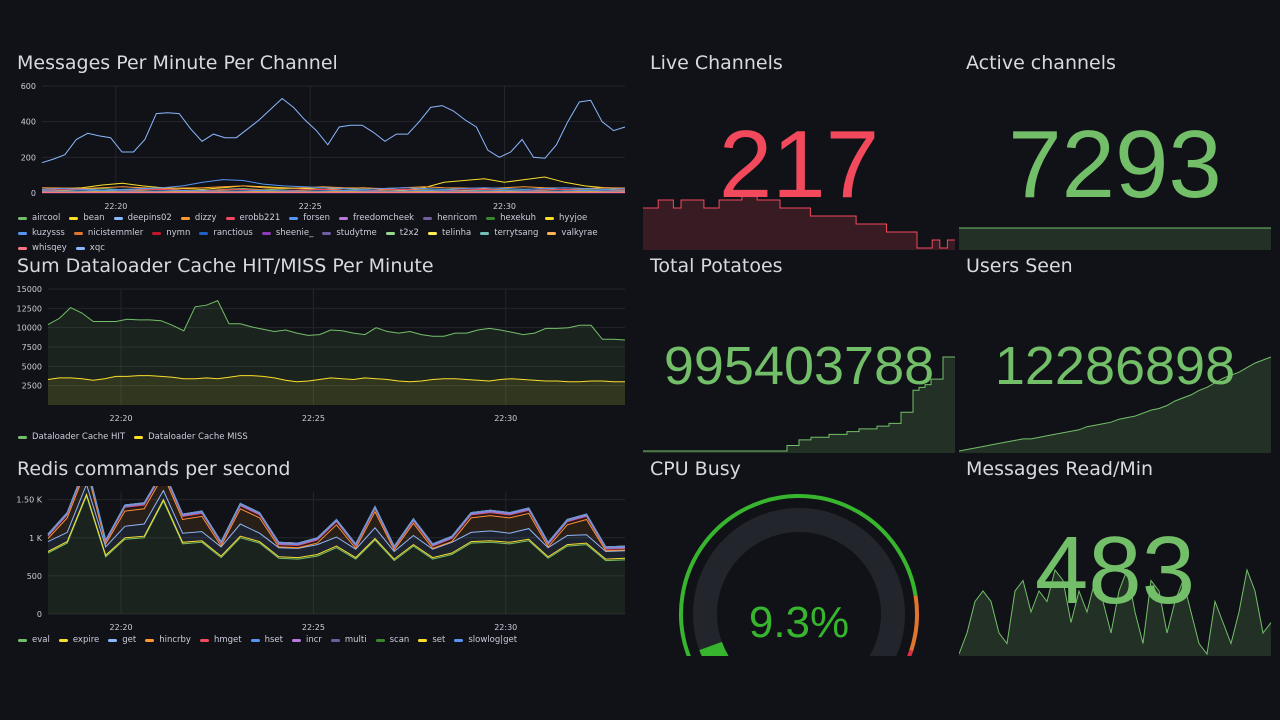 This screenshot has width=1280, height=720. I want to click on legend-item: hset, so click(266, 640).